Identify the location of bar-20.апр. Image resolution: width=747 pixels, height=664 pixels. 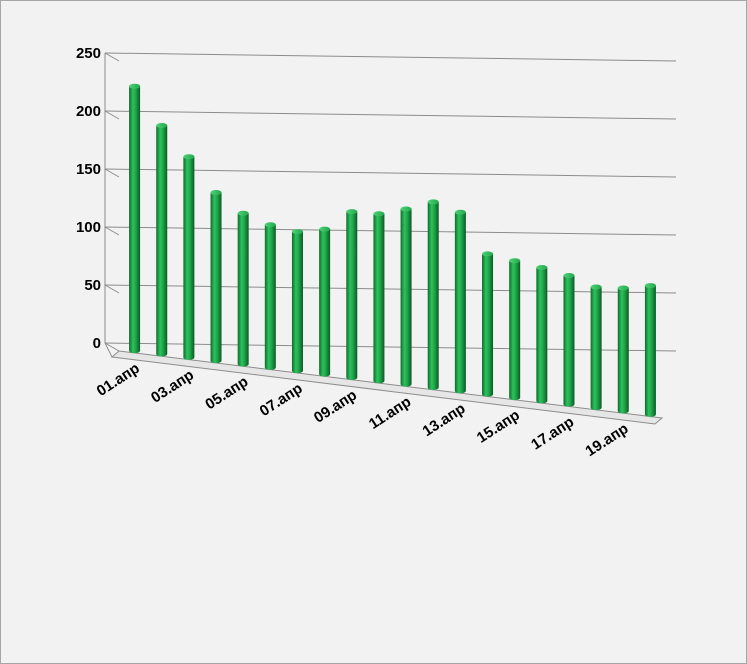
(650, 350).